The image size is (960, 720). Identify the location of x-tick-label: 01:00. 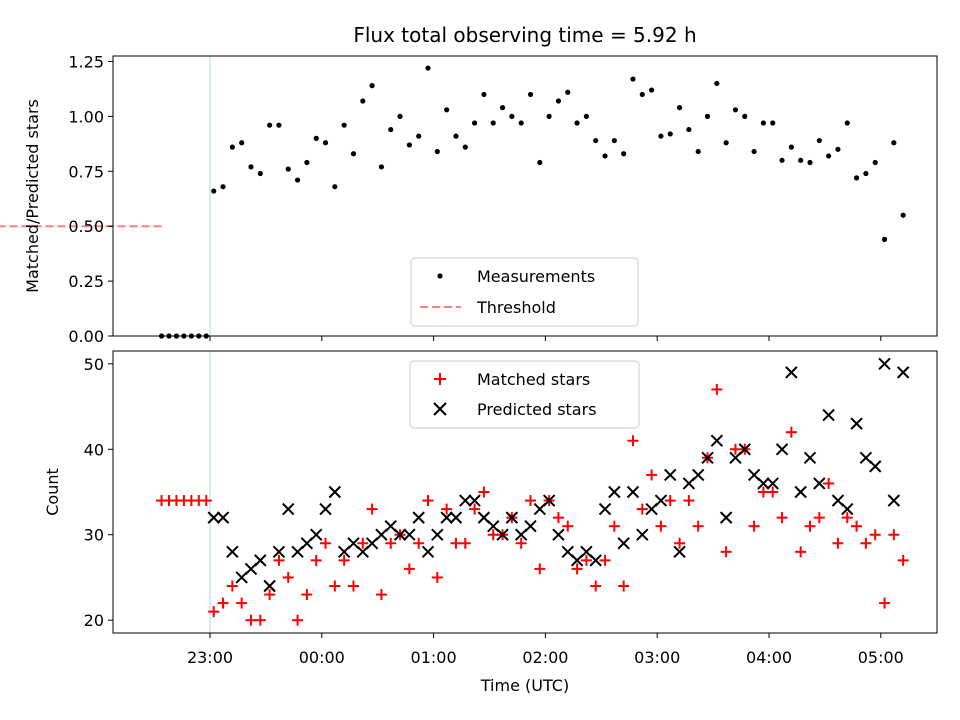
(434, 657).